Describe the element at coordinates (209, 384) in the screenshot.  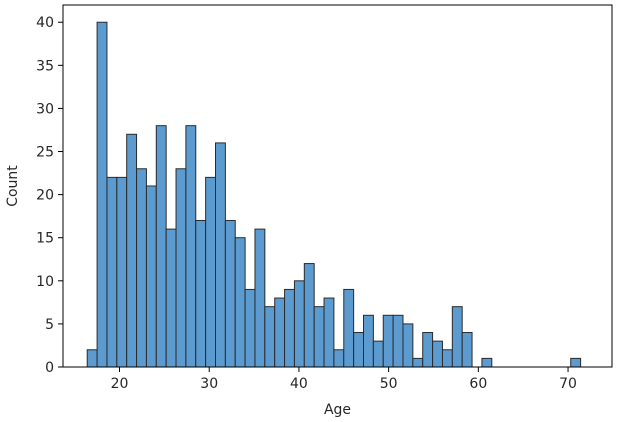
I see `x-tick-label: 30` at that location.